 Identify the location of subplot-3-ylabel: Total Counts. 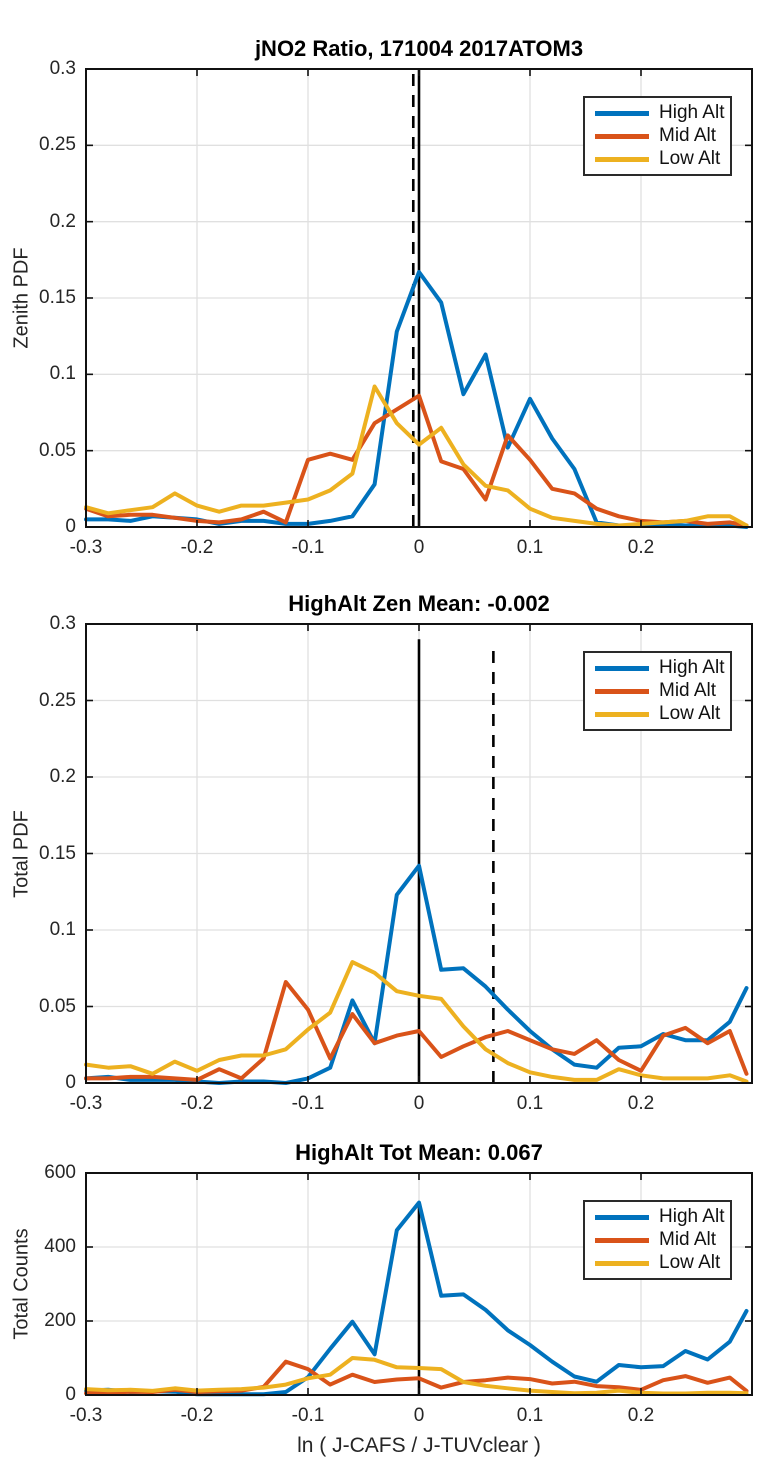
(21, 1284).